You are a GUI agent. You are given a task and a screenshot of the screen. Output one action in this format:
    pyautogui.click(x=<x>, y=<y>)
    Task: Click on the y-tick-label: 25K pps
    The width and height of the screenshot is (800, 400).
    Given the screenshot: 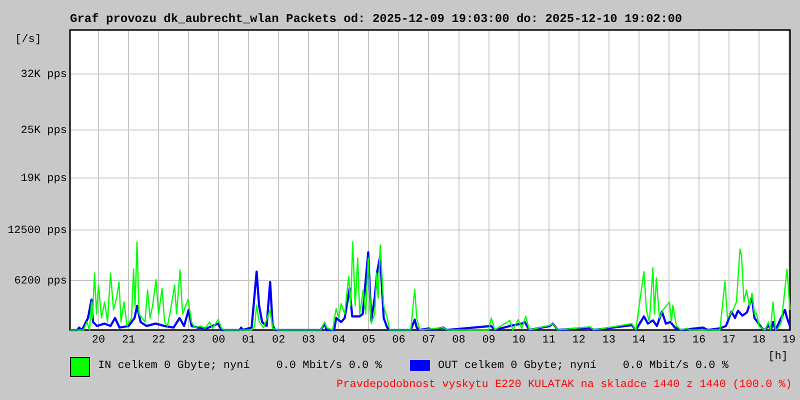 What is the action you would take?
    pyautogui.click(x=43, y=130)
    